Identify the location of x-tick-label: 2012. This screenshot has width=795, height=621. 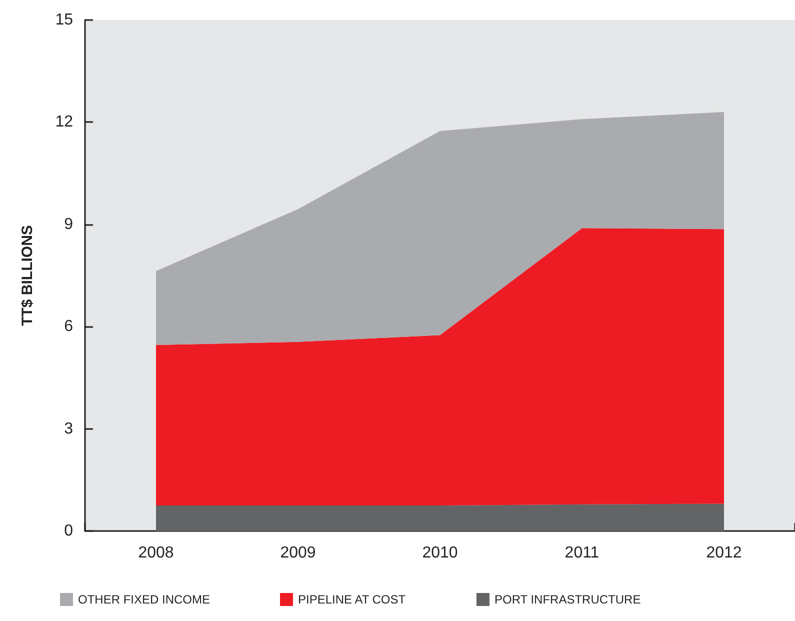
(724, 553).